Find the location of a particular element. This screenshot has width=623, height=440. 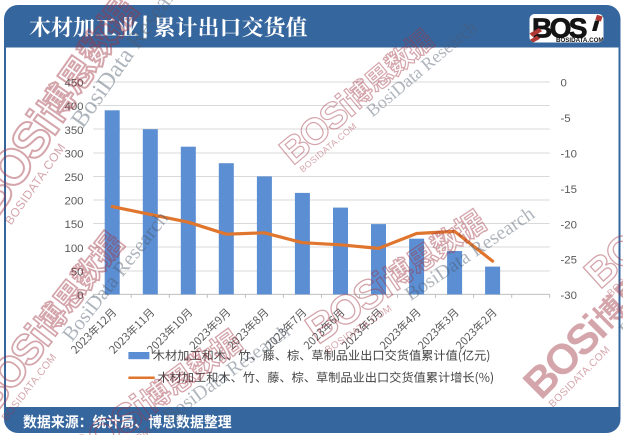

svg-text: 350 is located at coordinates (73, 131).